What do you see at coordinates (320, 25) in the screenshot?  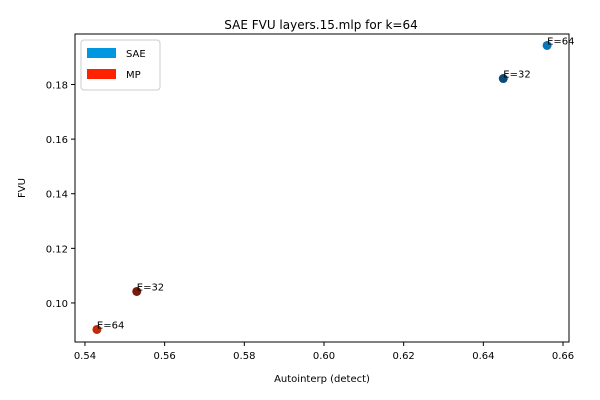 I see `chart-title: SAE FVU layers.15.mlp for k=64` at bounding box center [320, 25].